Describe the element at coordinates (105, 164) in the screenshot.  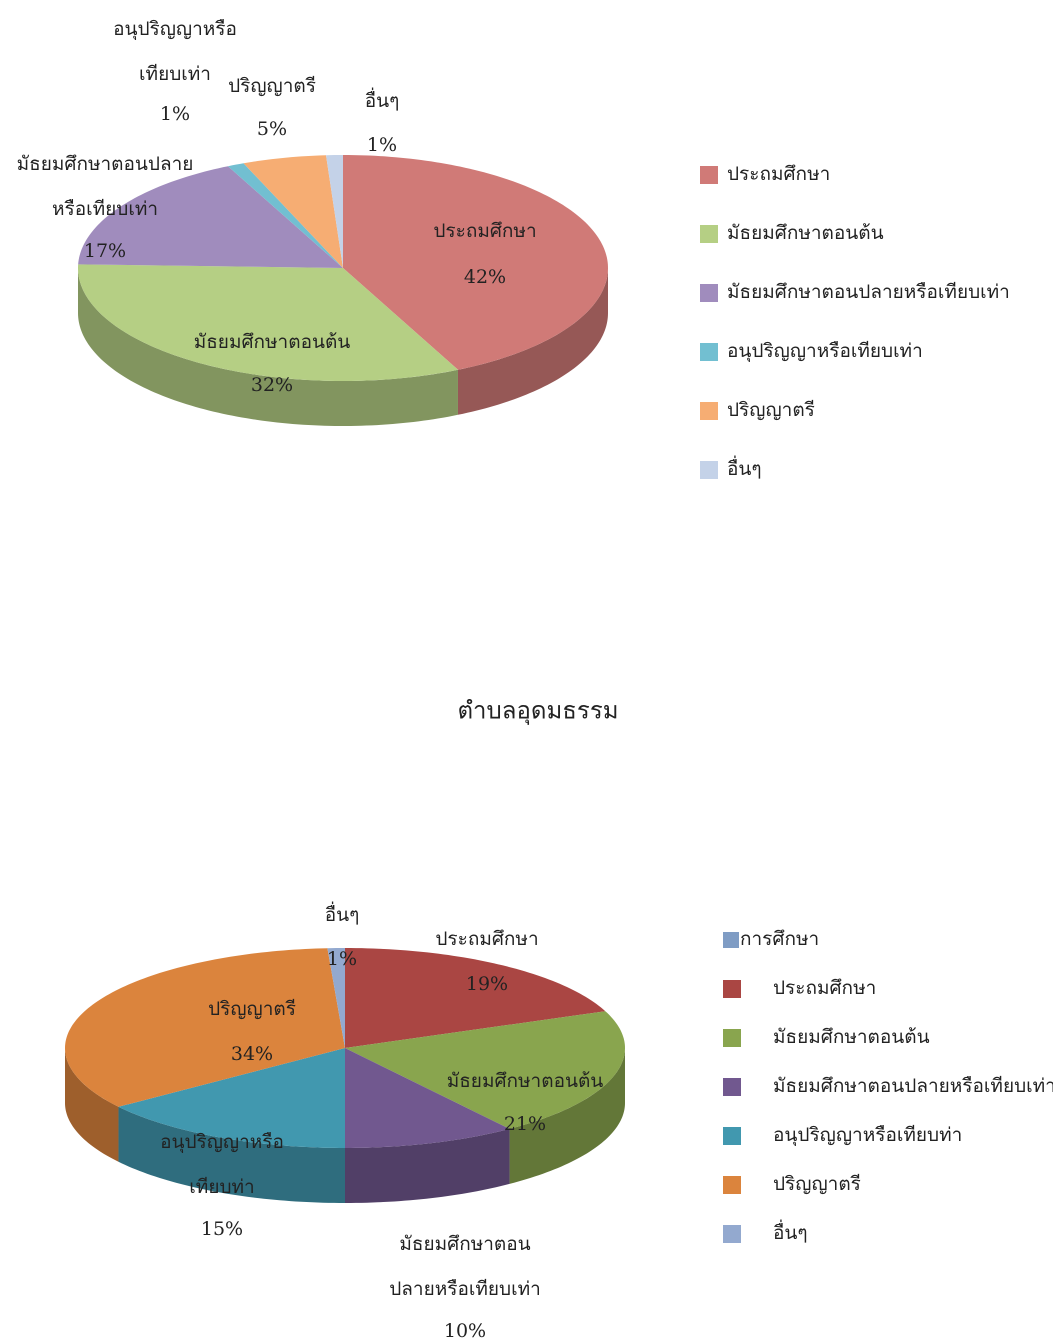
I see `slice-label: มัธยมศึกษาตอนปลาย` at that location.